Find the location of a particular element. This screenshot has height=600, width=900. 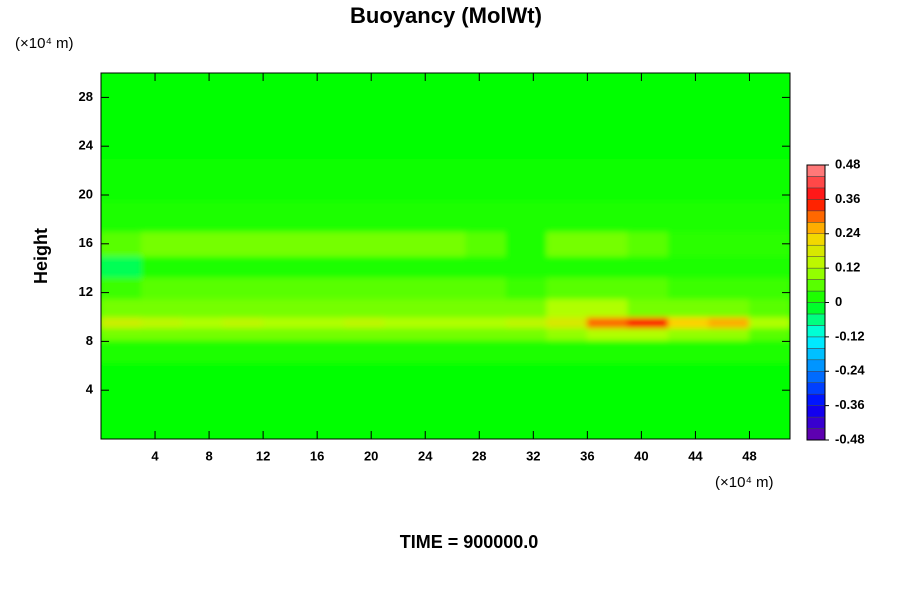

colorbar-tick-label: -0.48 is located at coordinates (850, 438).